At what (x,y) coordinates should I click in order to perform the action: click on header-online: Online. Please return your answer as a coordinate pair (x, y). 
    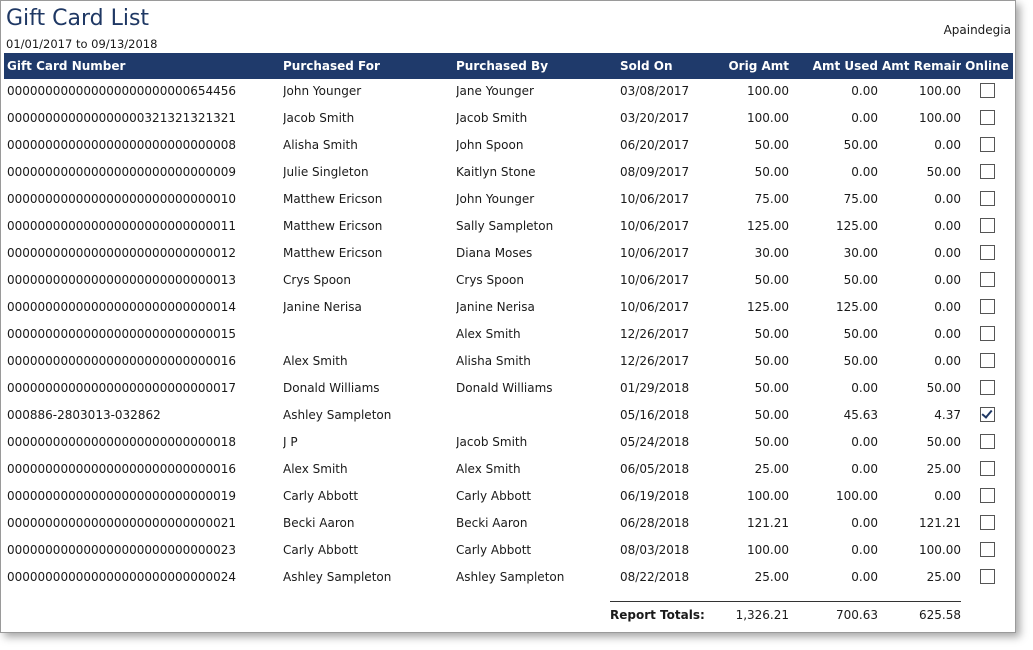
    Looking at the image, I should click on (987, 66).